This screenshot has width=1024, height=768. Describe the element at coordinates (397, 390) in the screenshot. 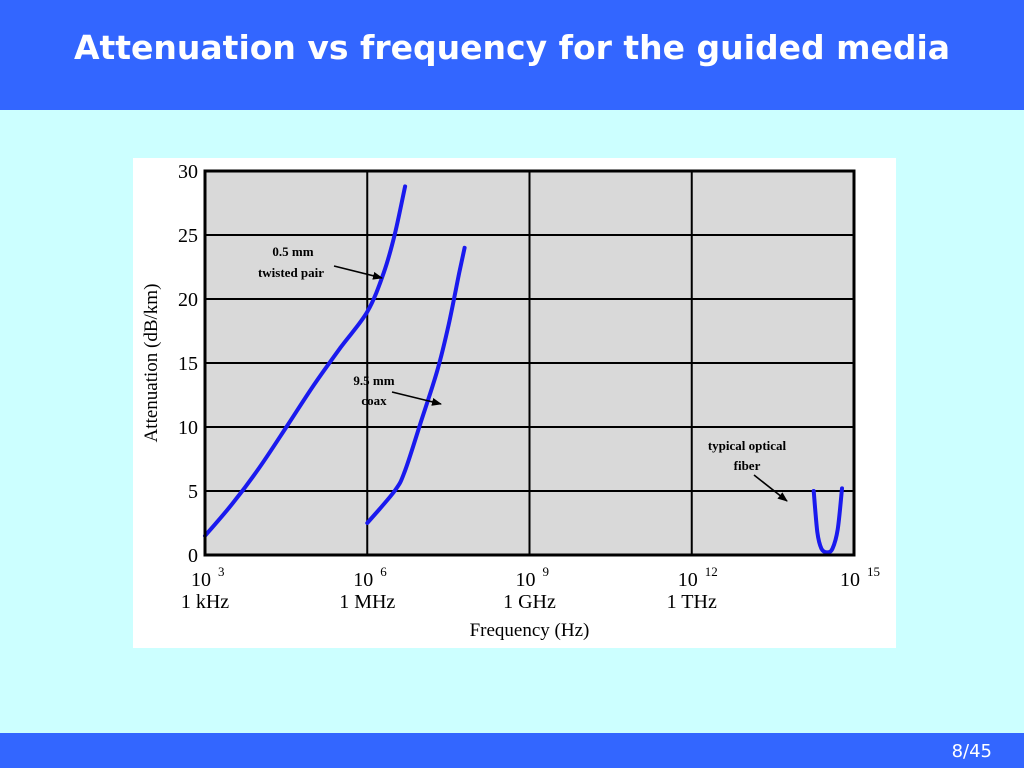

I see `annotation-coax: 9.5 mm coax` at that location.